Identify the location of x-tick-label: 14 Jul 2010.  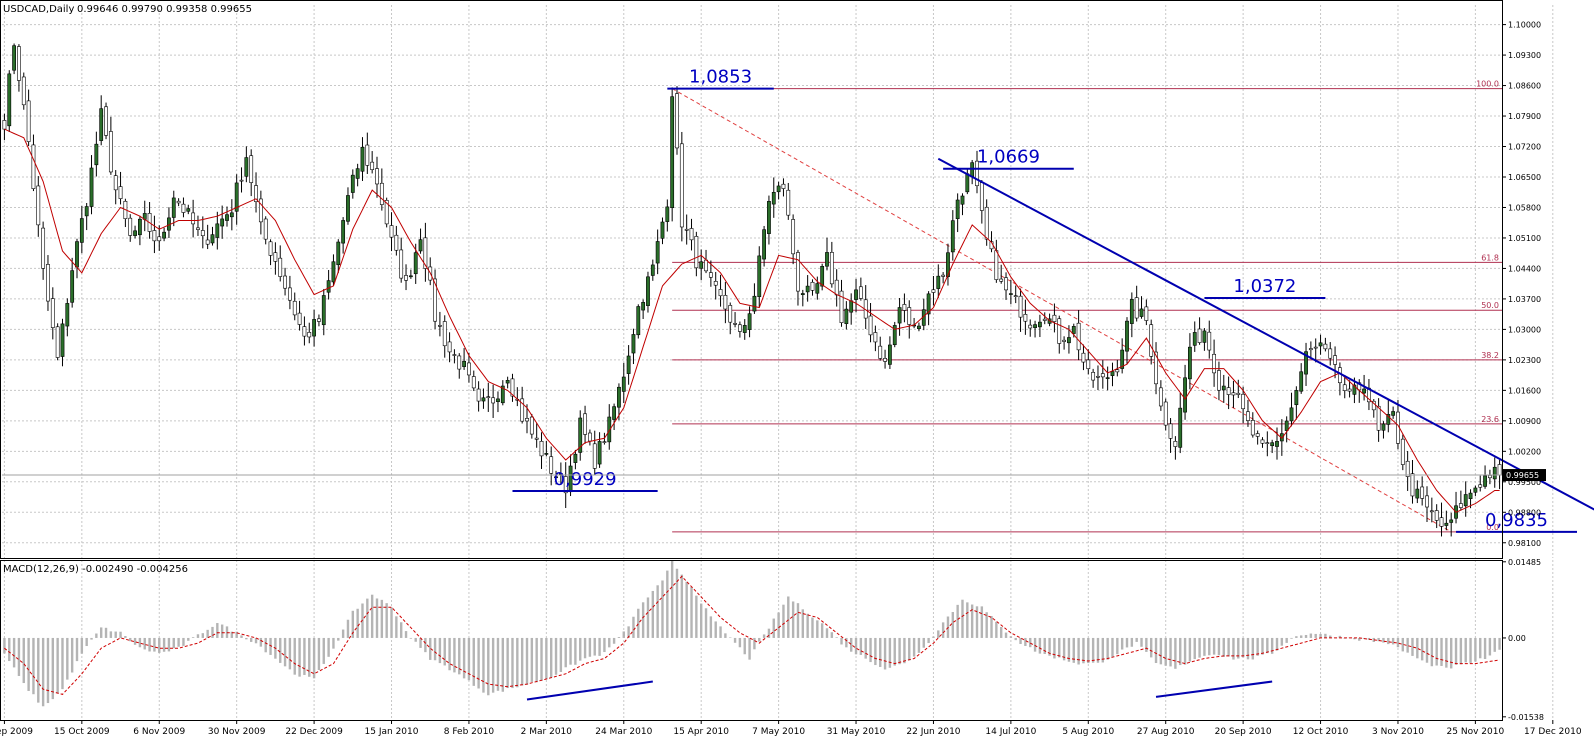
(1010, 732).